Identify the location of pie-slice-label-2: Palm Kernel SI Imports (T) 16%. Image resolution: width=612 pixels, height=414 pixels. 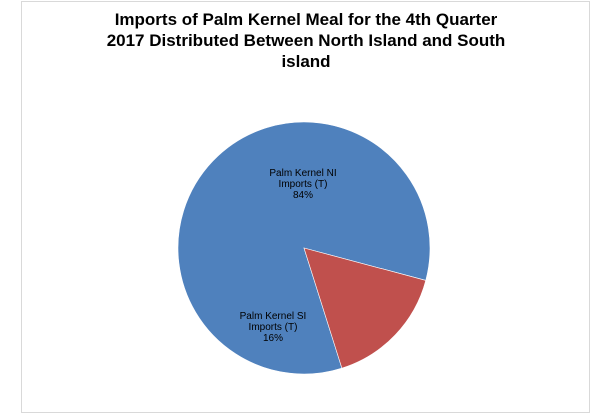
(273, 327).